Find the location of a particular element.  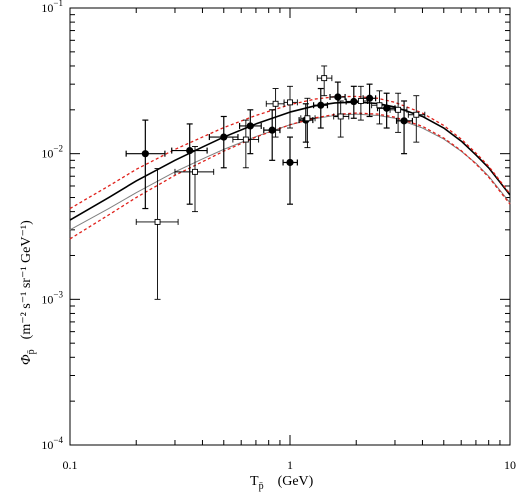

x-axis-label-unit: (GeV) is located at coordinates (296, 481).